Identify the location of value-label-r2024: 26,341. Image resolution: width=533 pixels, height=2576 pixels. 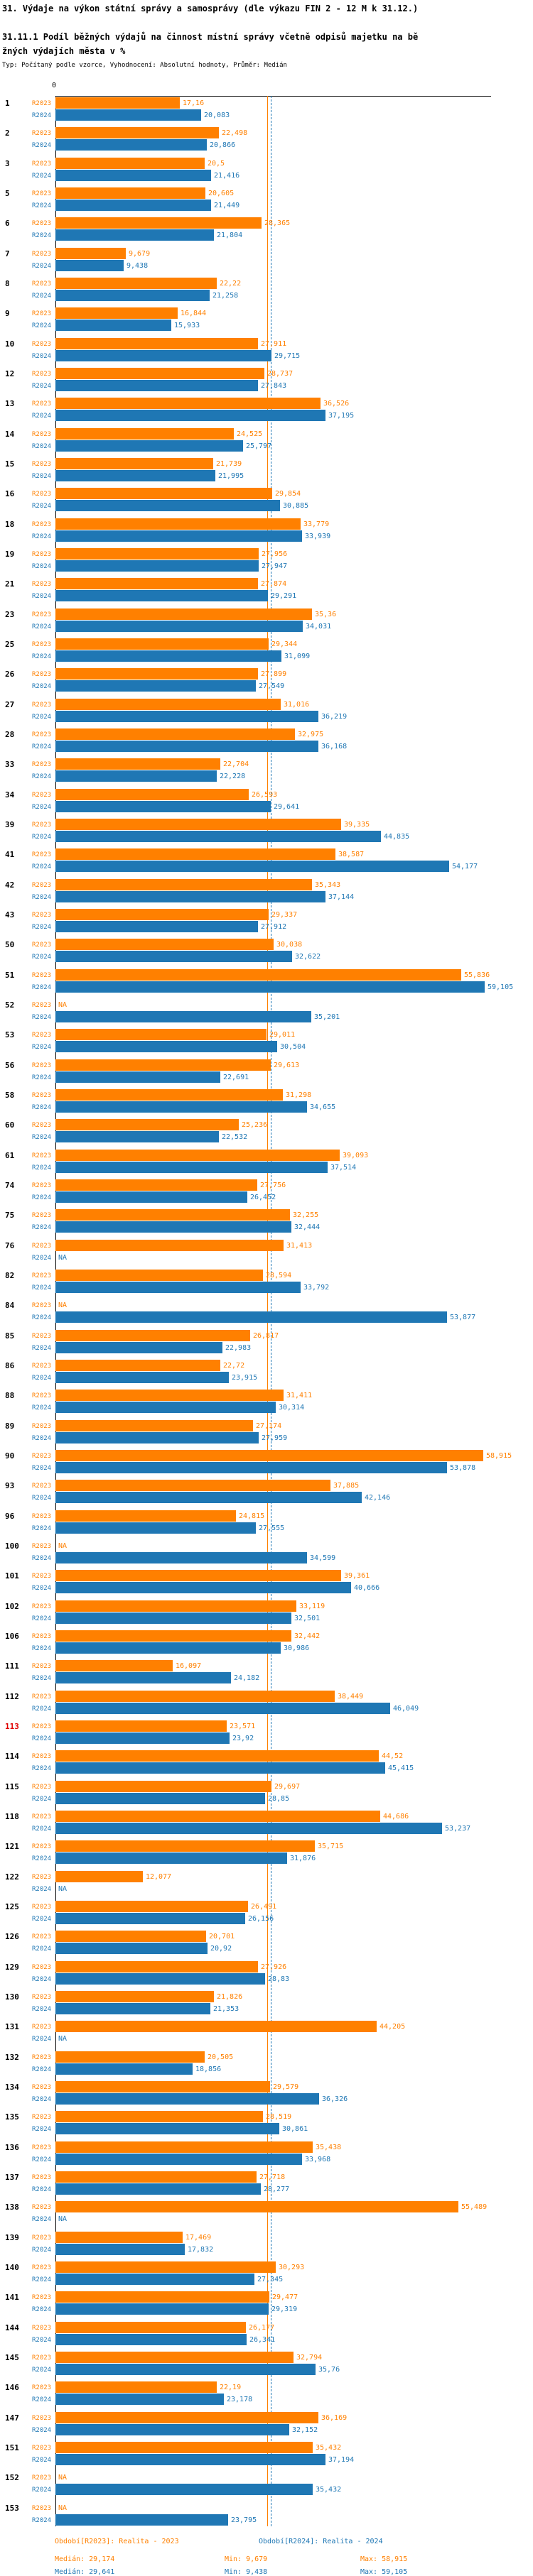
(262, 2340).